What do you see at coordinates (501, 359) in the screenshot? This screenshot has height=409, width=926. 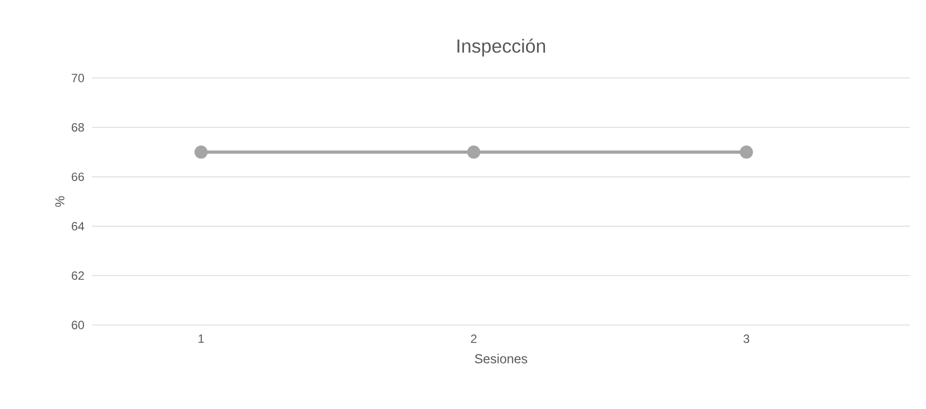 I see `x-axis-title: Sesiones` at bounding box center [501, 359].